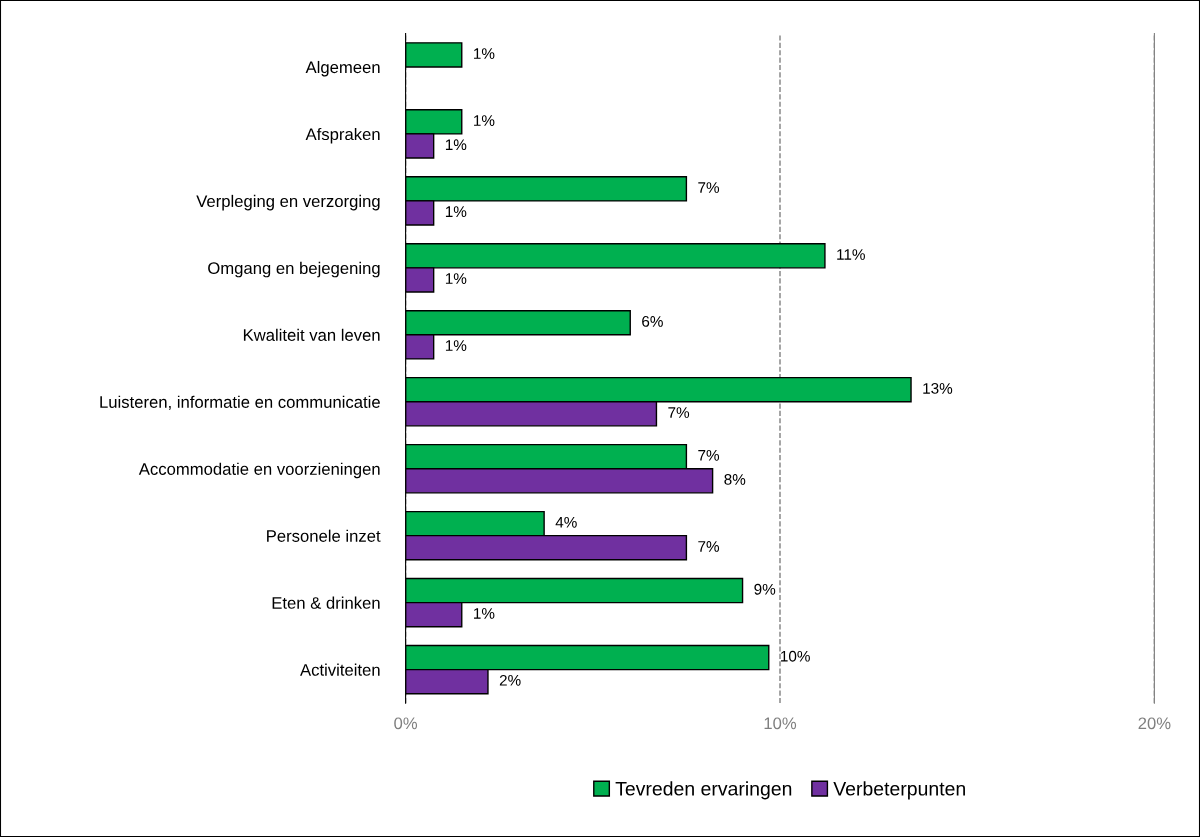 This screenshot has height=837, width=1200. I want to click on data-label: 10%, so click(795, 656).